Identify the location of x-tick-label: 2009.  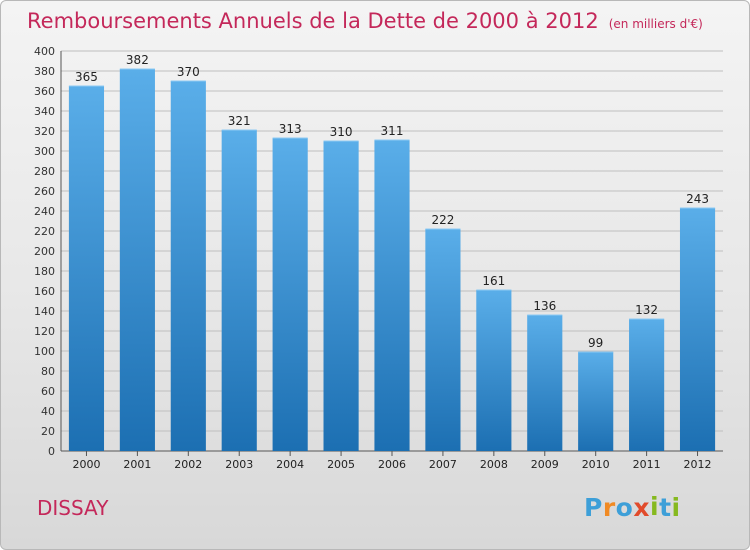
(545, 464).